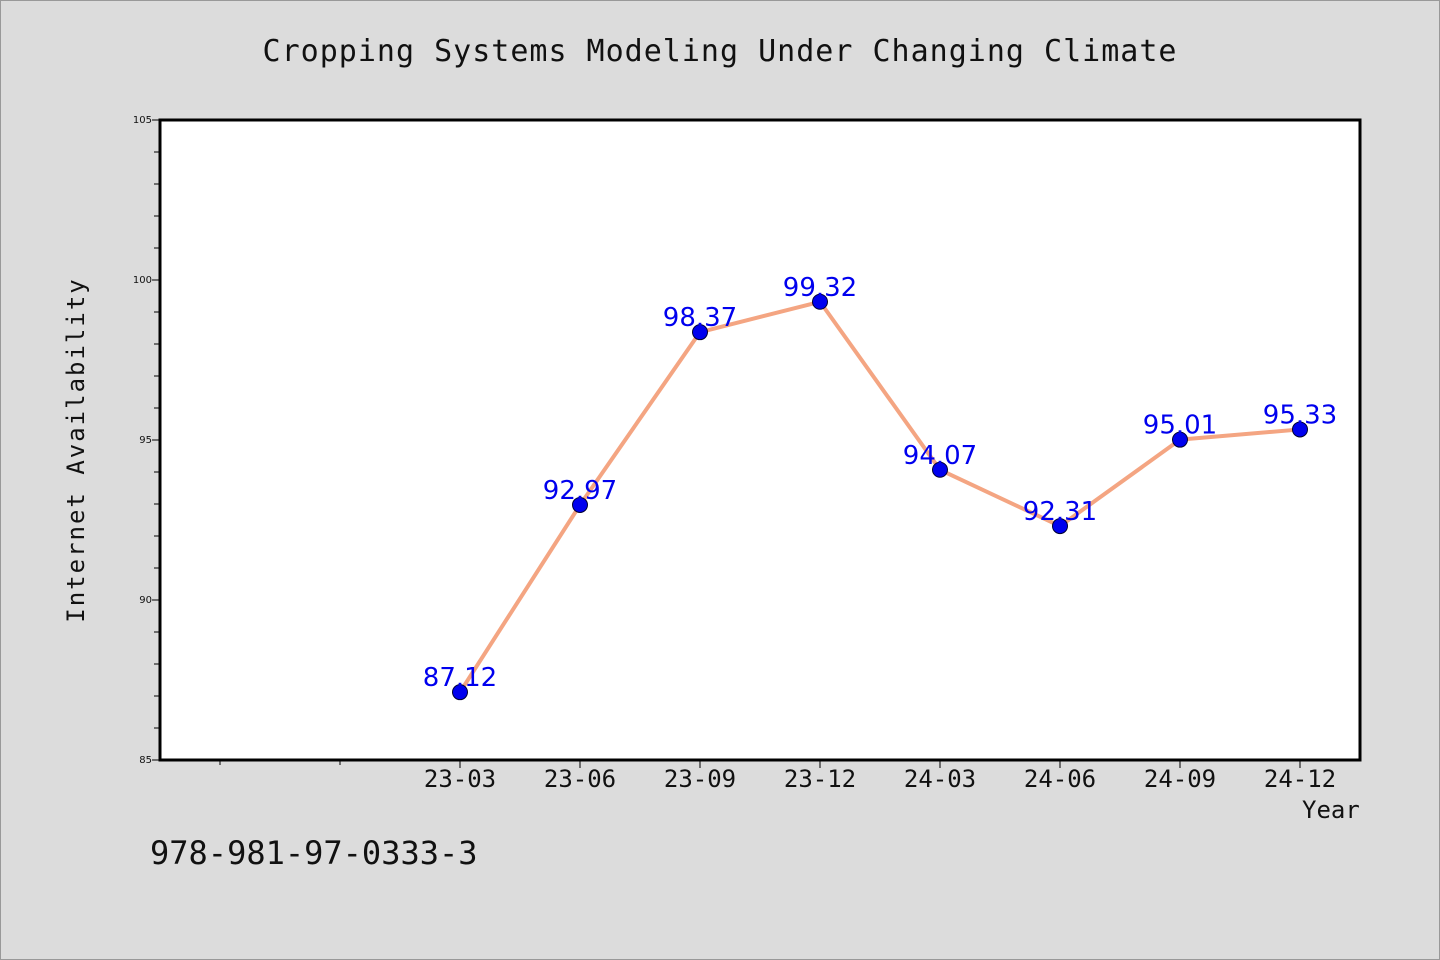 The width and height of the screenshot is (1440, 960). What do you see at coordinates (580, 491) in the screenshot?
I see `data-label: 92.97` at bounding box center [580, 491].